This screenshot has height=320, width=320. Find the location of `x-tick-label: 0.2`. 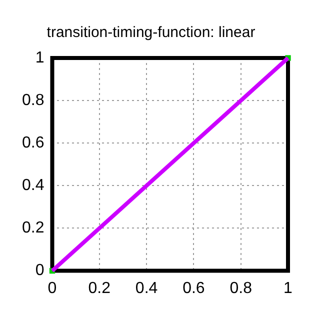

x-tick-label: 0.2 is located at coordinates (99, 288).